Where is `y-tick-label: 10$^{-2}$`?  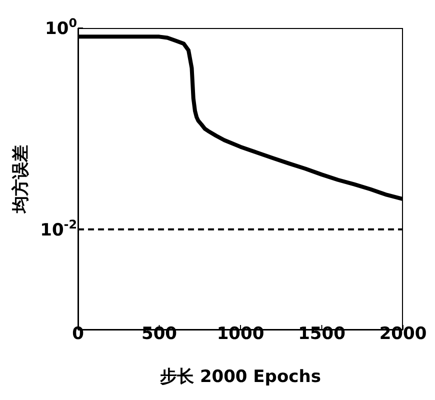
y-tick-label: 10$^{-2}$ is located at coordinates (58, 228).